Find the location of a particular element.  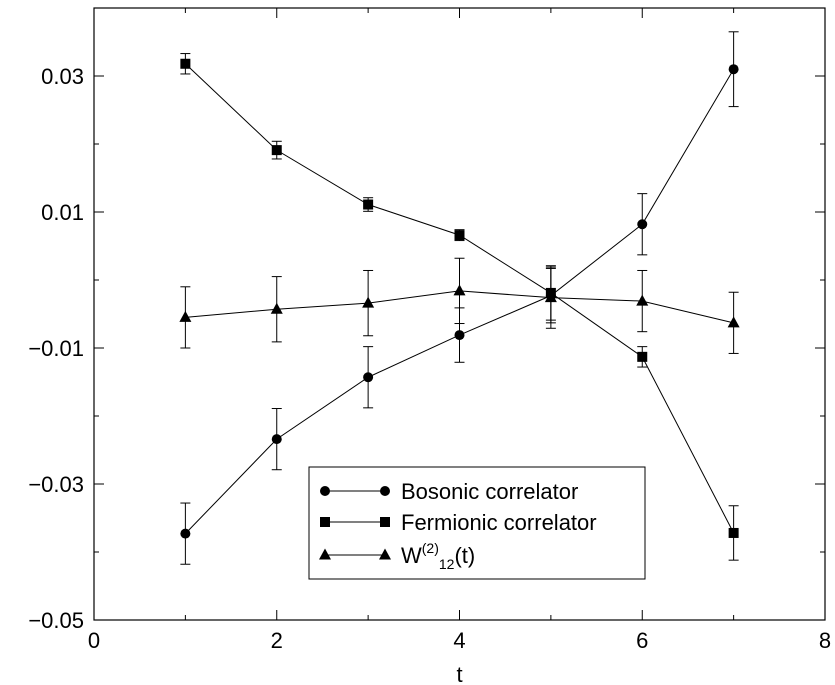

y-tick-label: −0.03 is located at coordinates (56, 484).